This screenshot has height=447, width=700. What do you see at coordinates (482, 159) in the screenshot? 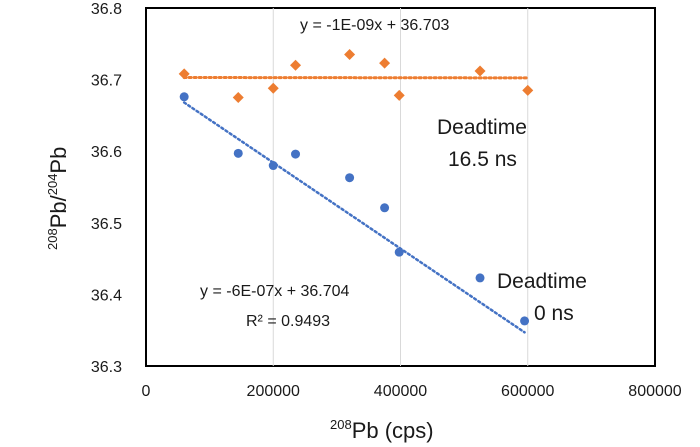
I see `orange-series-label-line2: 16.5 ns` at bounding box center [482, 159].